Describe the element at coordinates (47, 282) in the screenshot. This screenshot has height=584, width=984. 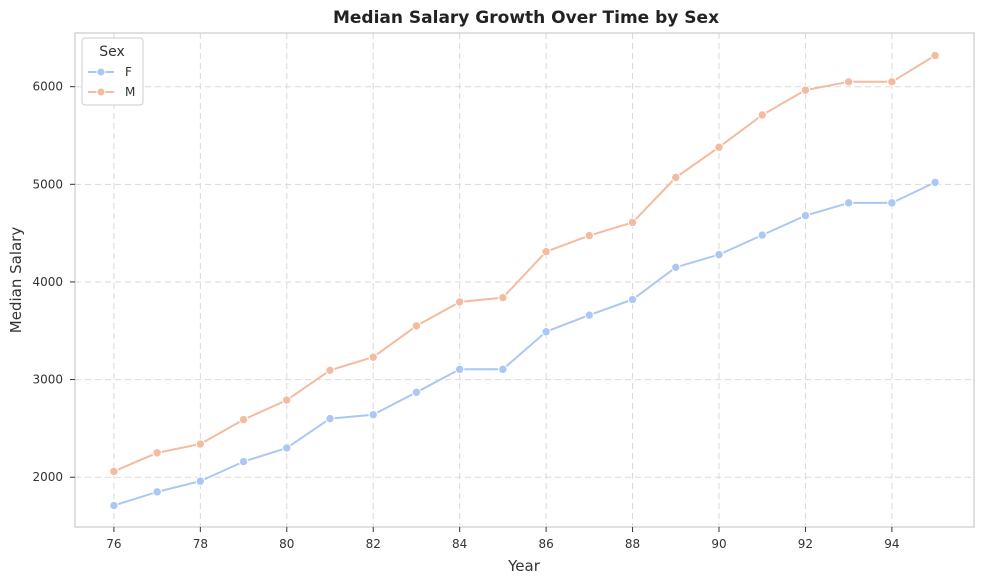
I see `y-tick-label: 4000` at that location.